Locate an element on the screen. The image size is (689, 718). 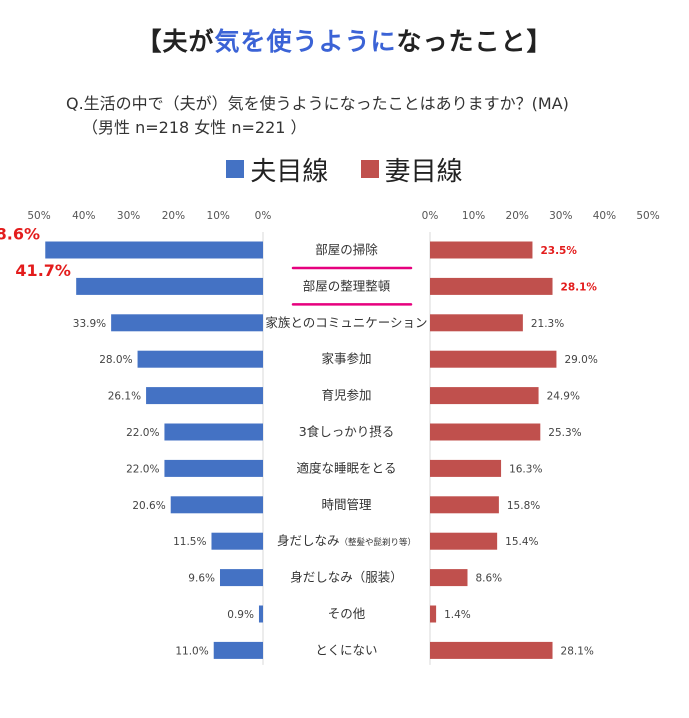
x-tick-left: 40% is located at coordinates (83, 216).